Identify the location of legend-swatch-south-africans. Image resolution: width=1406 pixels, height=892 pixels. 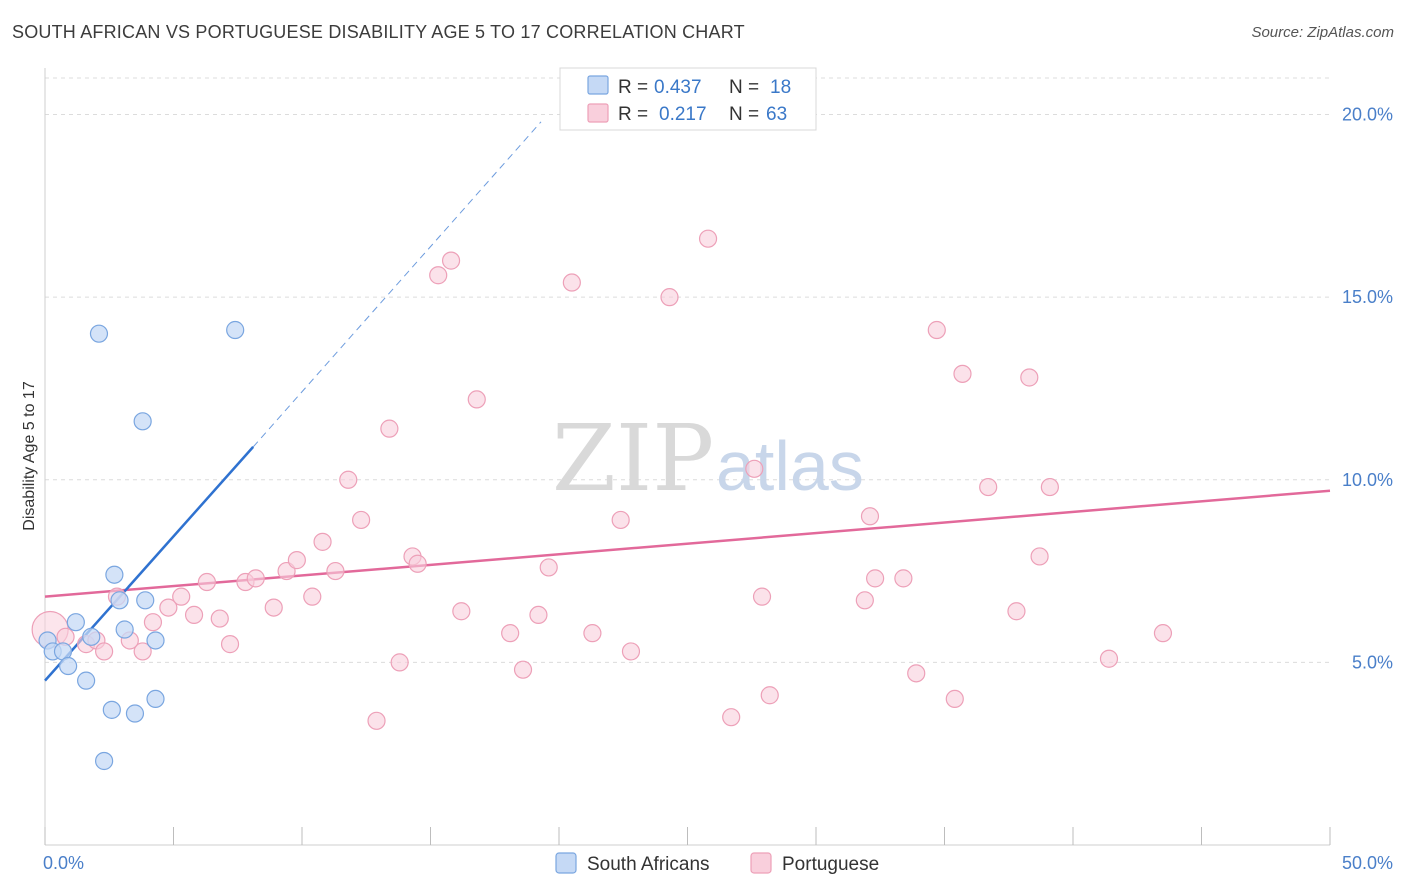
(598, 85).